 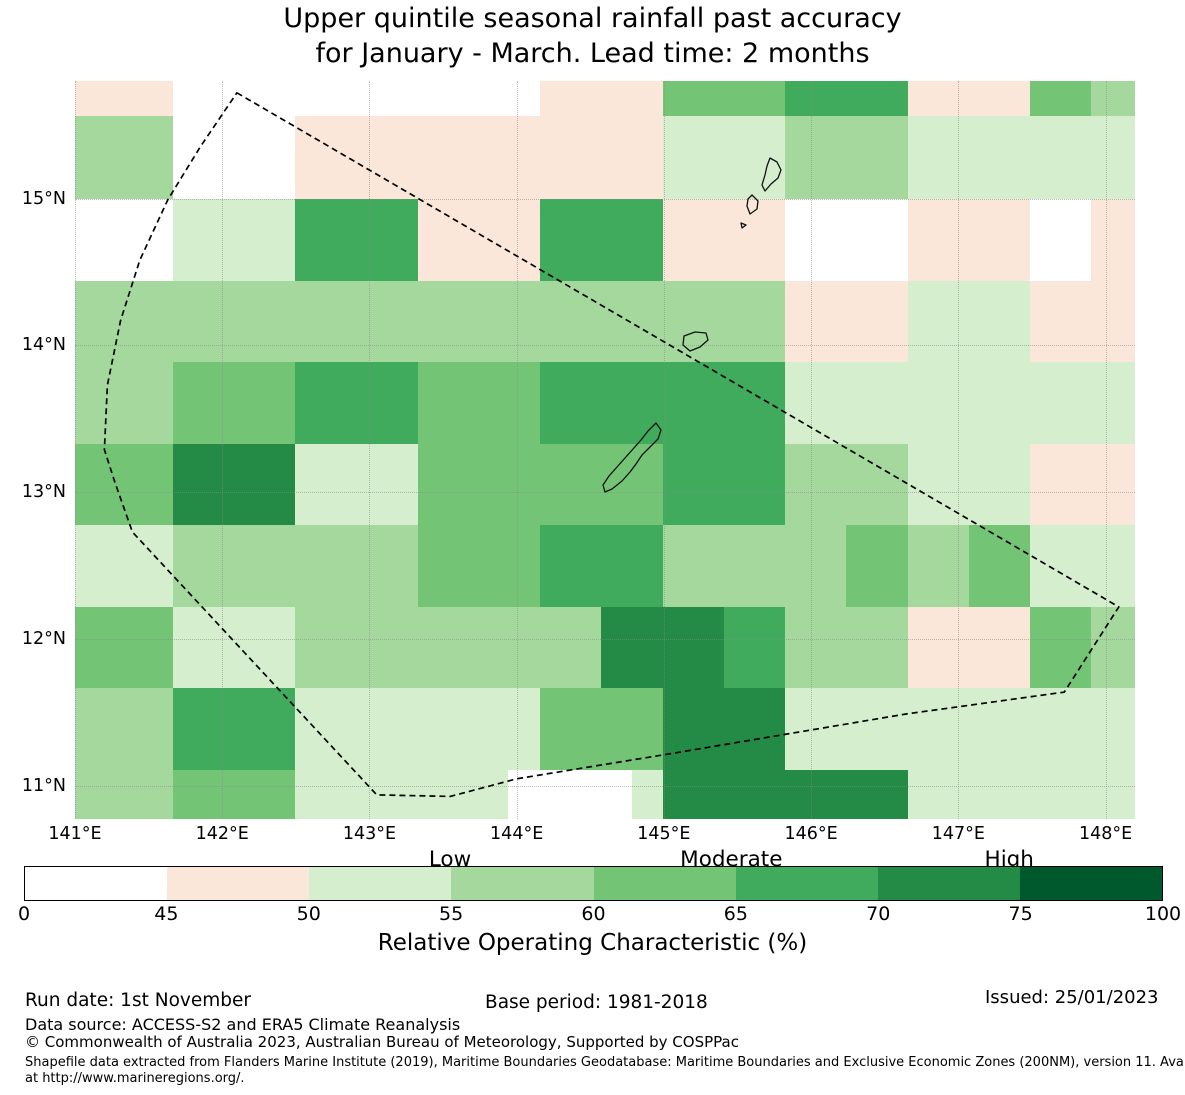 What do you see at coordinates (451, 914) in the screenshot?
I see `colorbar-tick-label: 55` at bounding box center [451, 914].